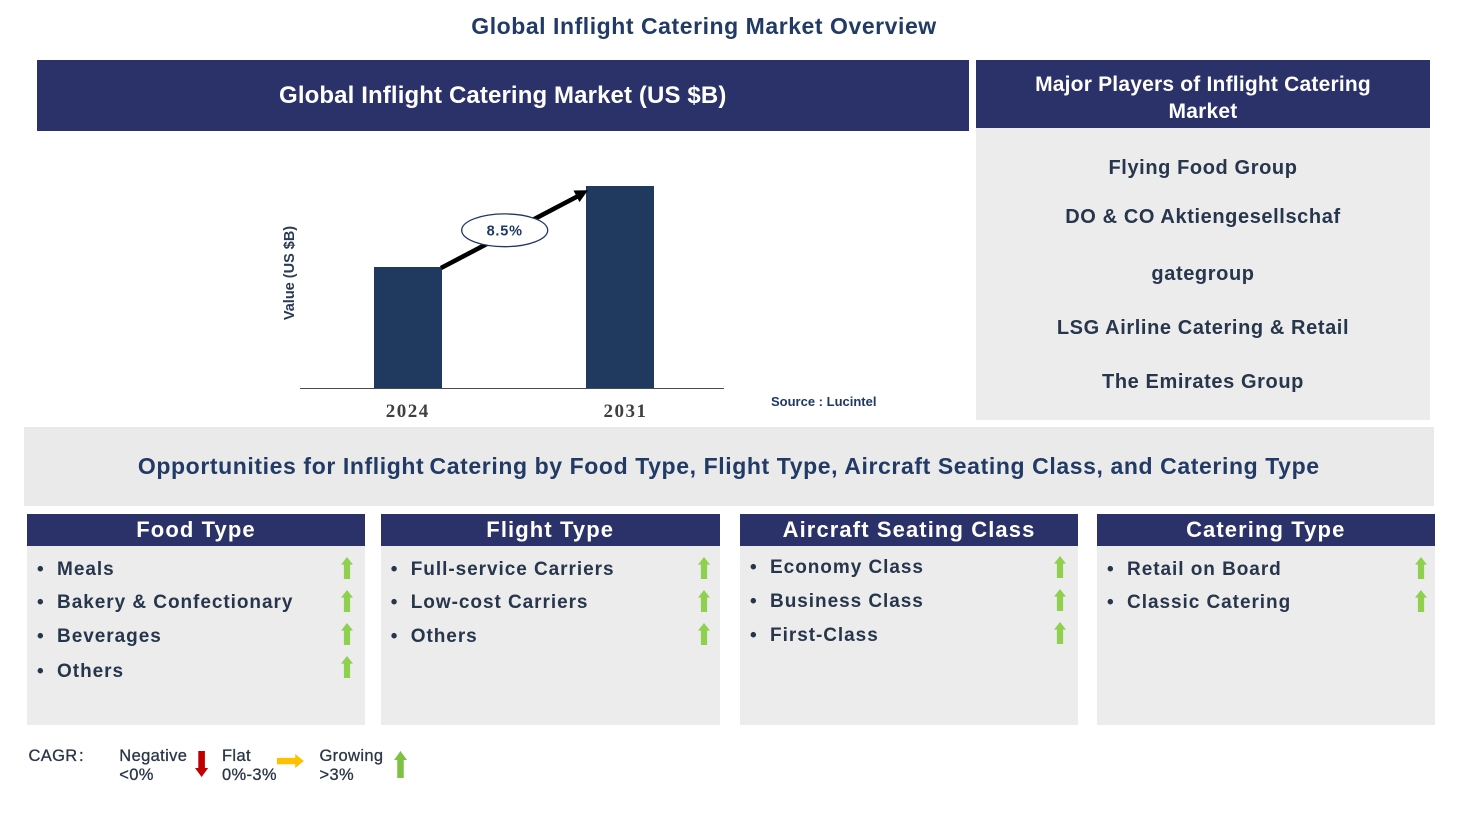  I want to click on svg-text: 8.5%, so click(505, 232).